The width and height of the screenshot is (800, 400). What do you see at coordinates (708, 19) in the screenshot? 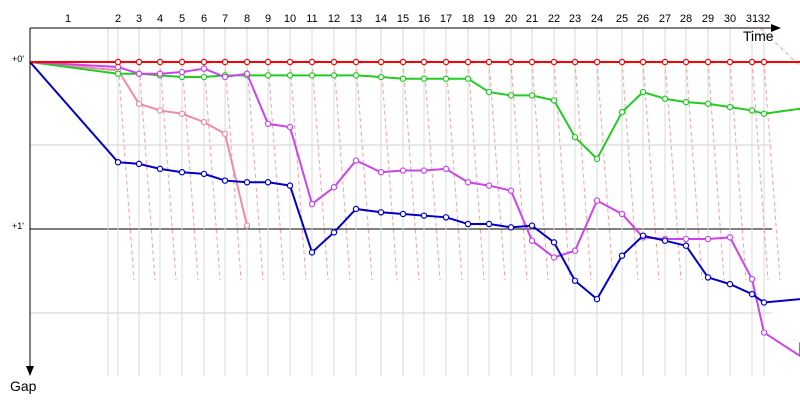
I see `lap-label: 29` at bounding box center [708, 19].